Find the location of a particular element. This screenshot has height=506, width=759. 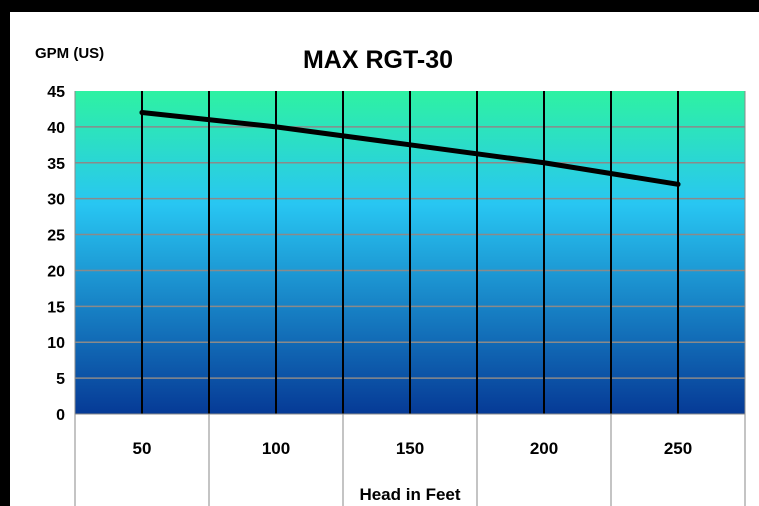

y-tick-label: 5 is located at coordinates (60, 379).